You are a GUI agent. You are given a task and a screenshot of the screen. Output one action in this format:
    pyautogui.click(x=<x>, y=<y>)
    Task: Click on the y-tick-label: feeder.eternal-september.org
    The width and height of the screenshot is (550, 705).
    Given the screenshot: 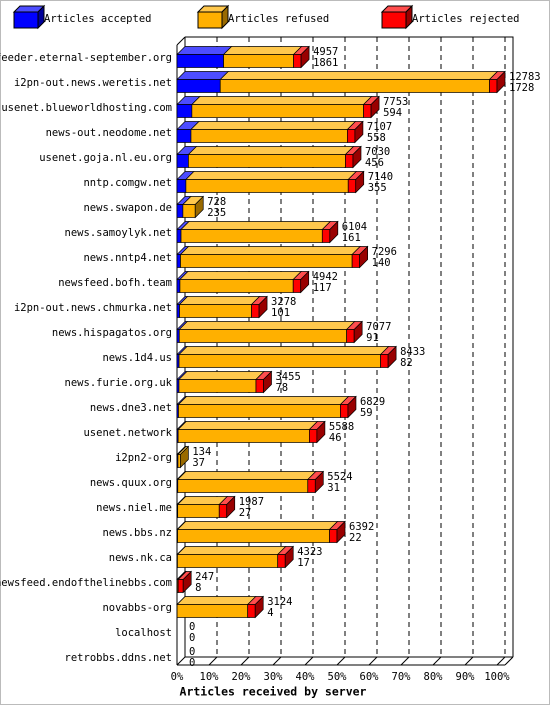 What is the action you would take?
    pyautogui.click(x=86, y=58)
    